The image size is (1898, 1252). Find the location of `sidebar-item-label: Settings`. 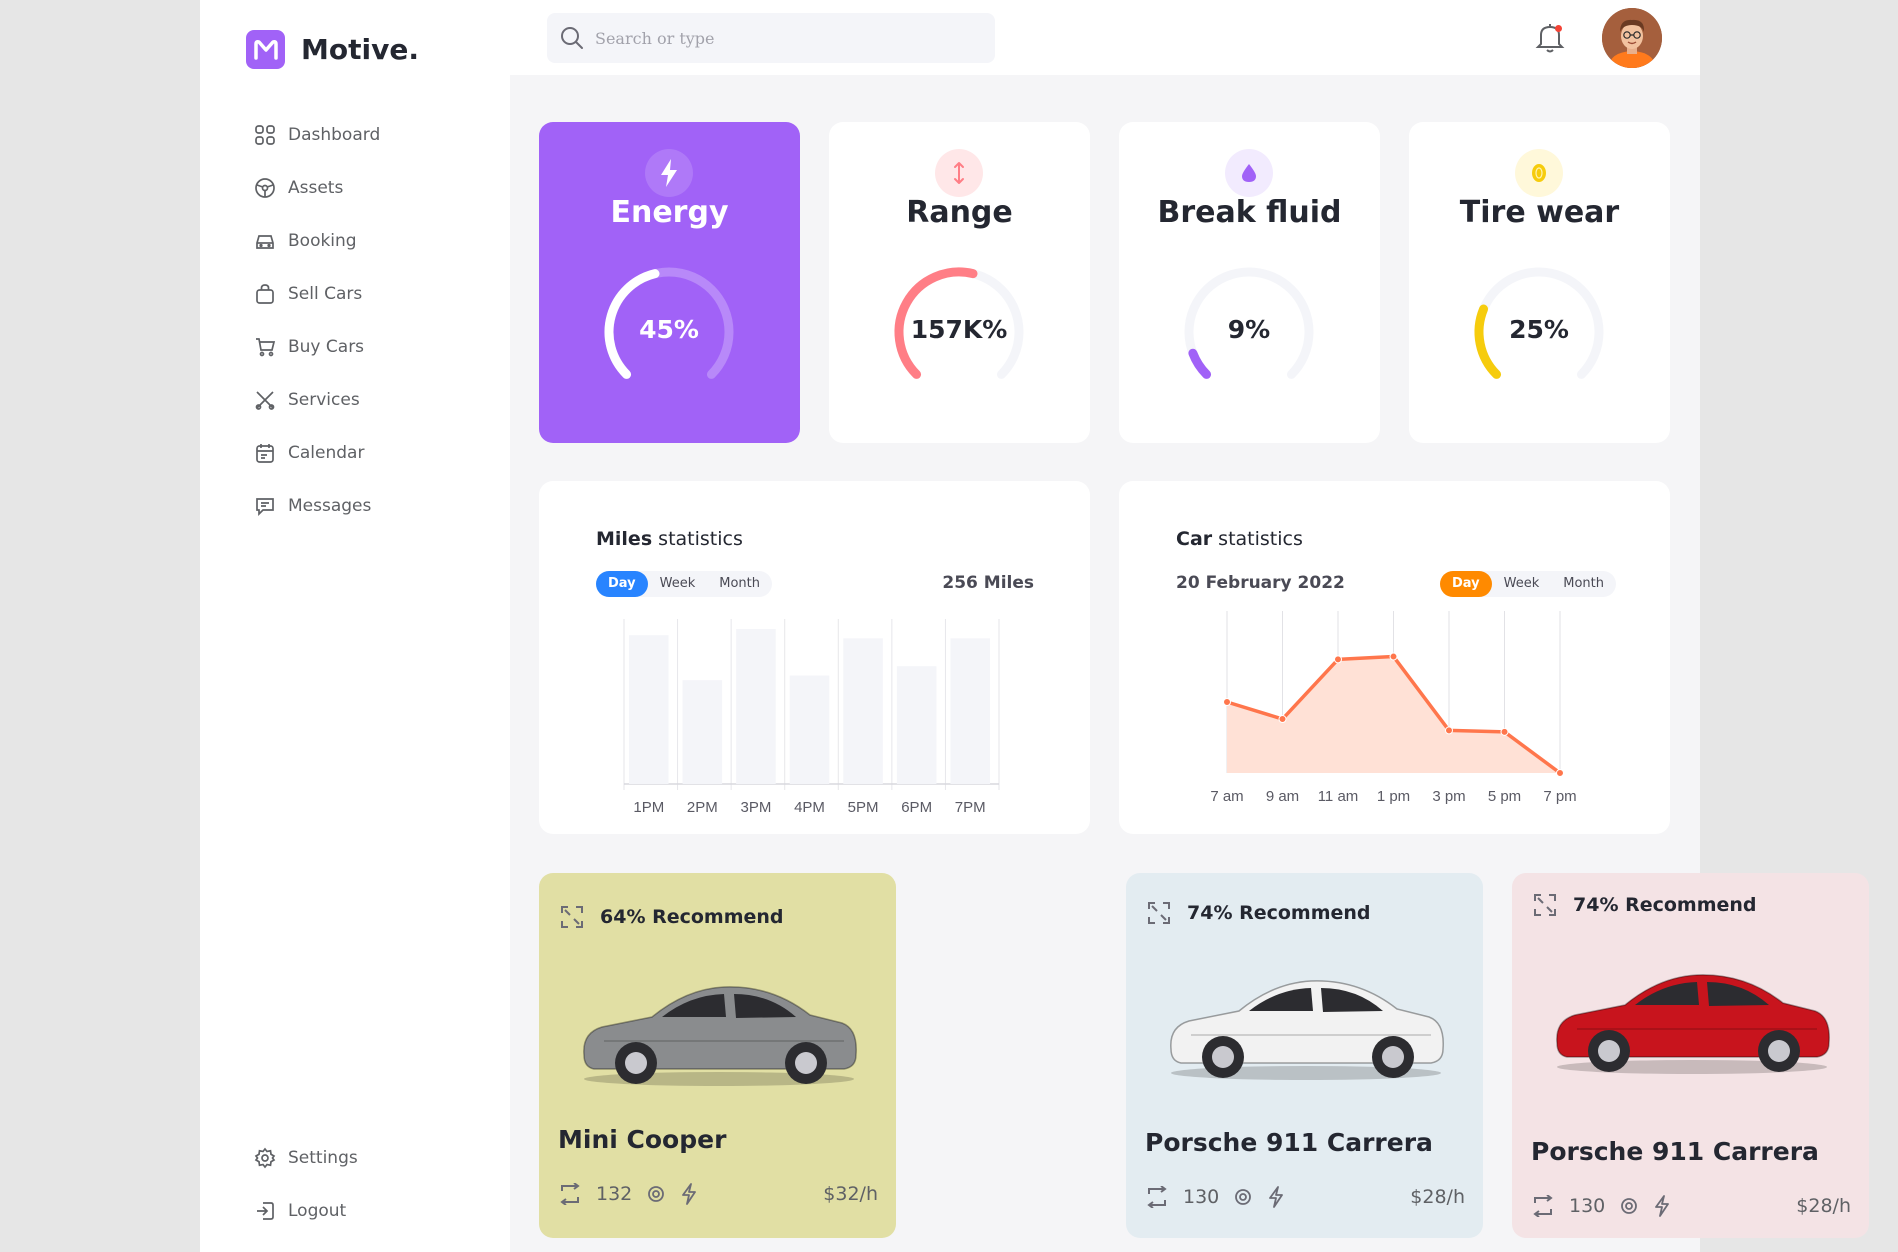

sidebar-item-label: Settings is located at coordinates (323, 1157).